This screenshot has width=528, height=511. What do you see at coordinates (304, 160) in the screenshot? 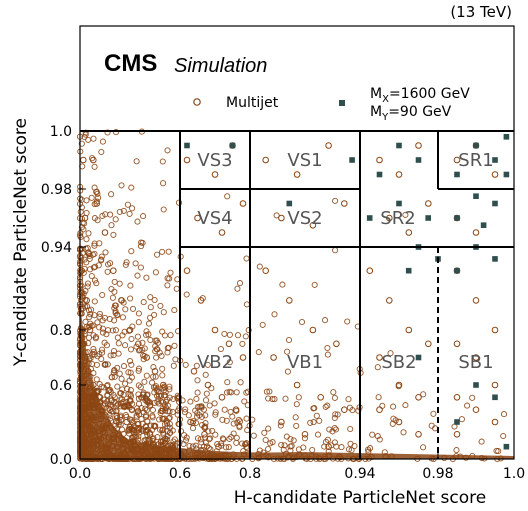
I see `region-label-vs1: VS1` at bounding box center [304, 160].